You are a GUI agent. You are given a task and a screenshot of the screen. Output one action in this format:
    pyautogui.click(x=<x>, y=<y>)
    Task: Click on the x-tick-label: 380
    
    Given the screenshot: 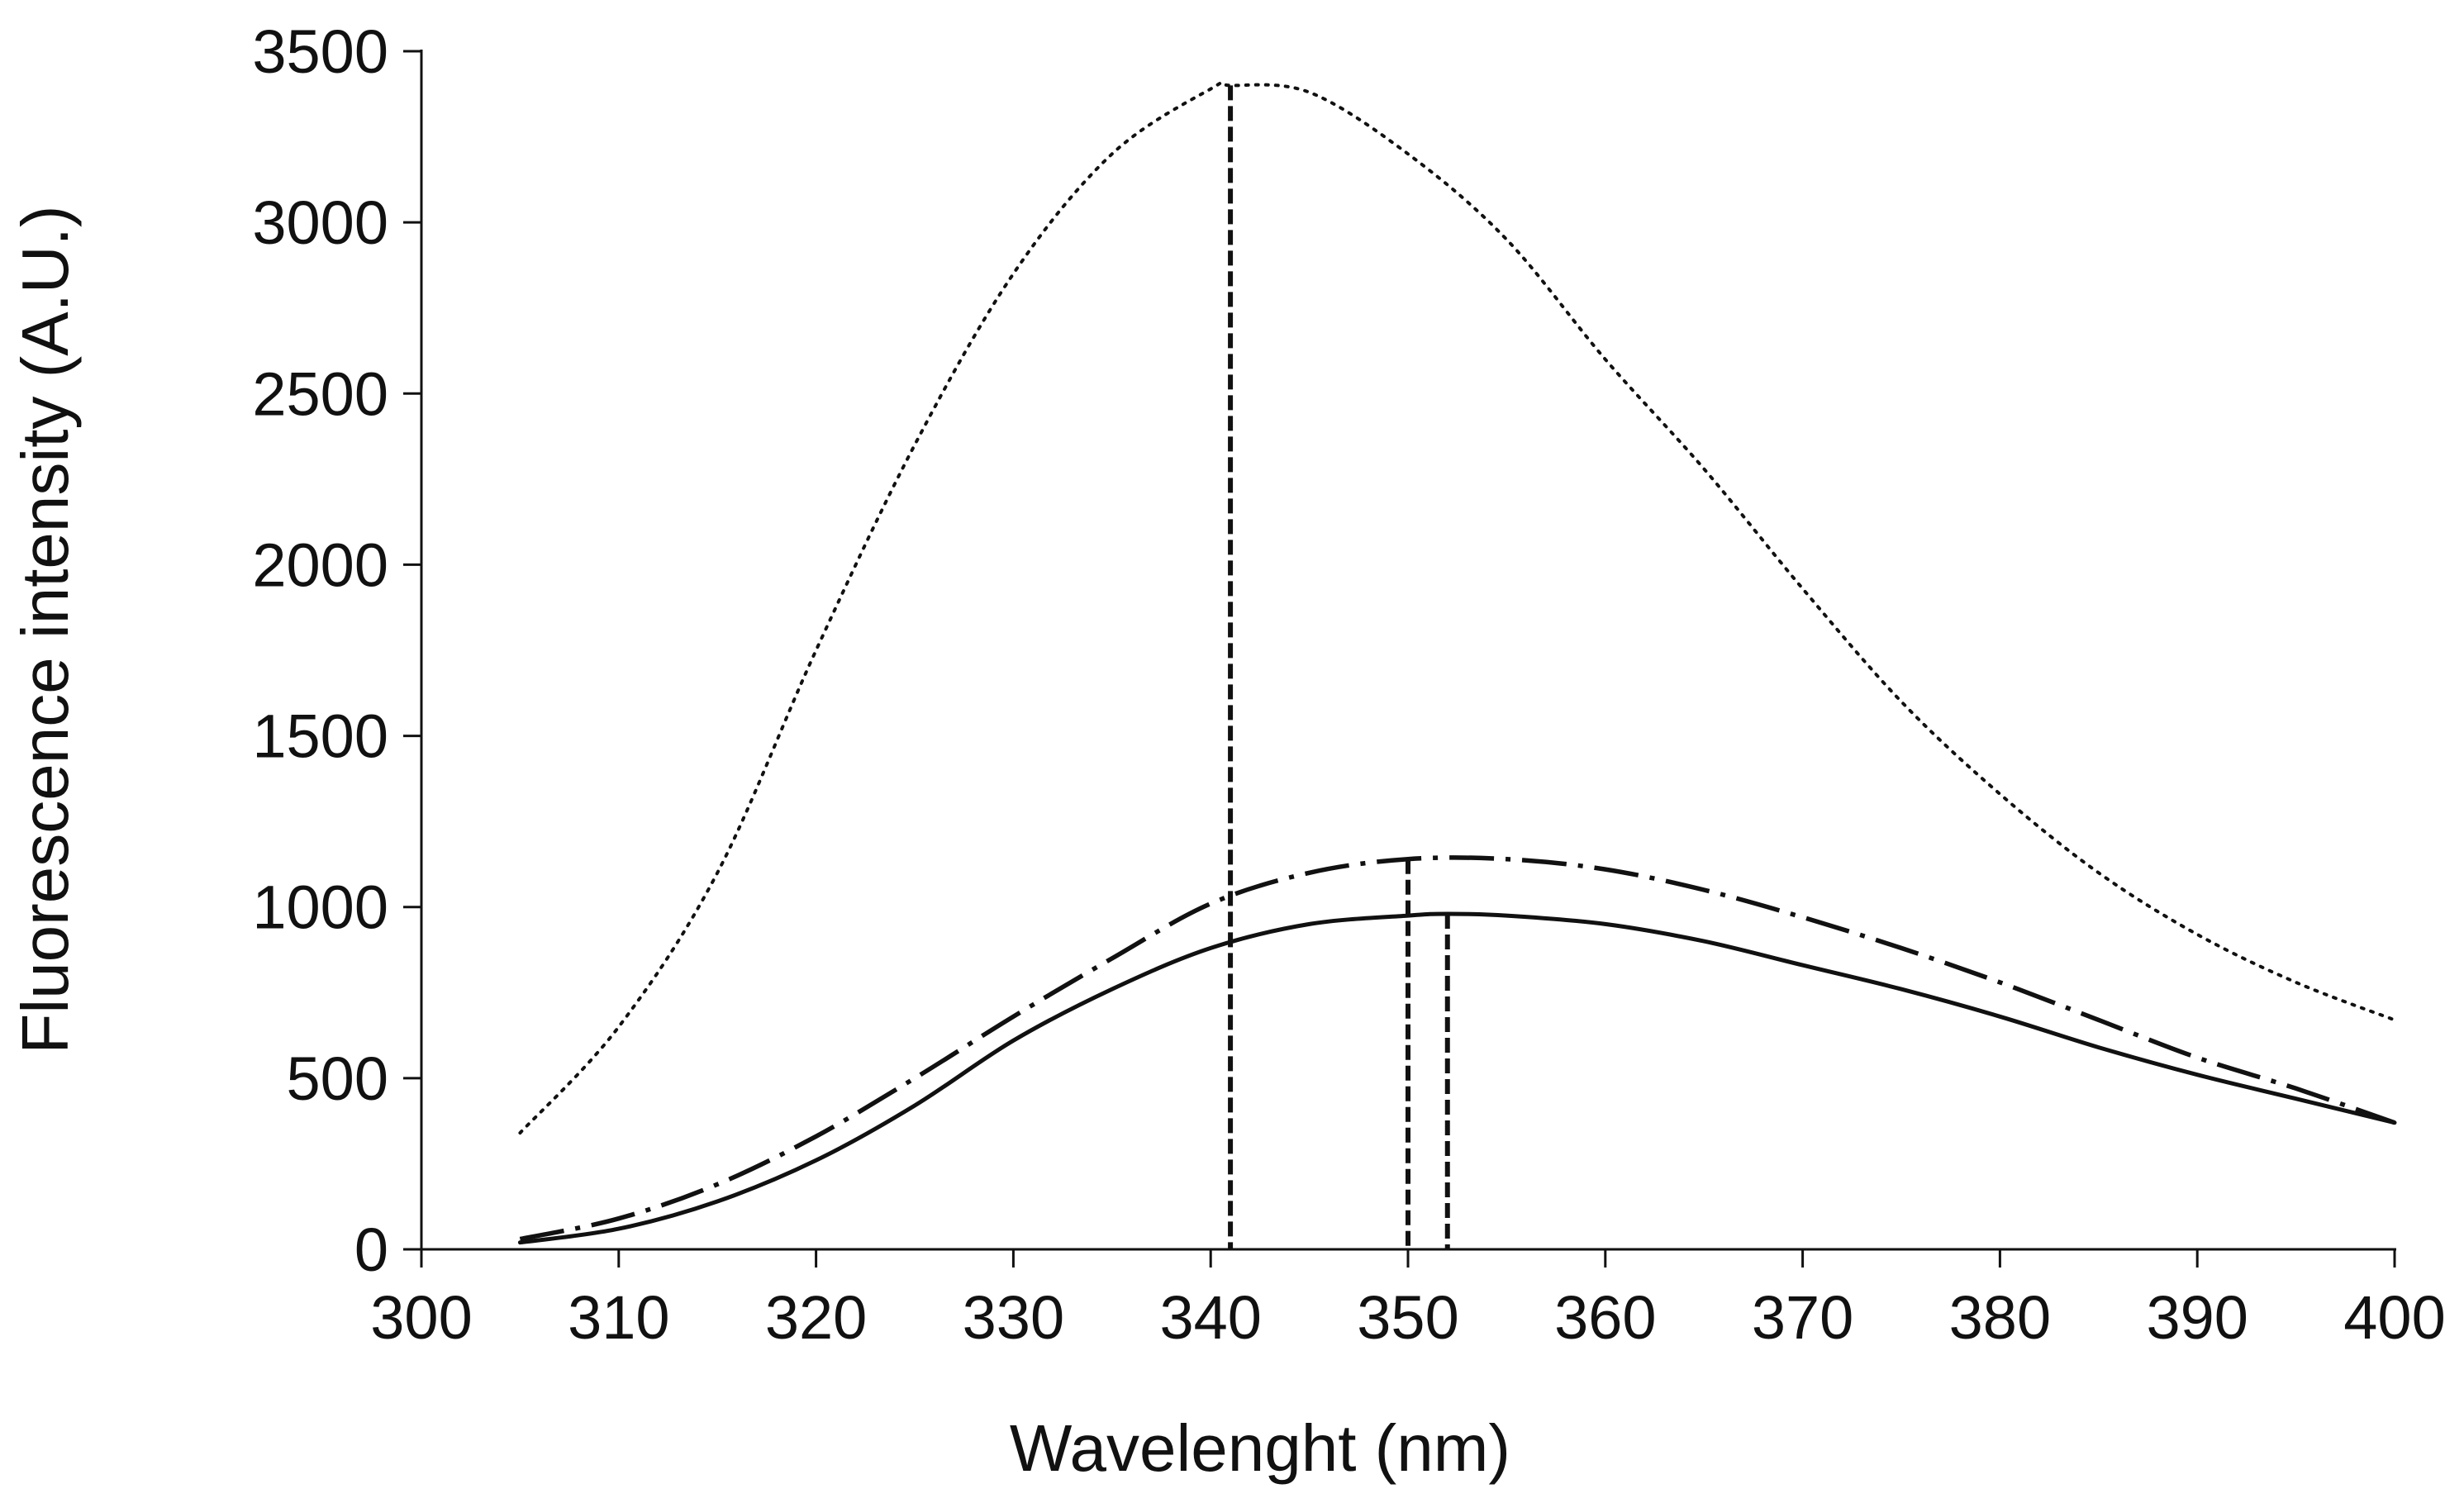 What is the action you would take?
    pyautogui.click(x=2000, y=1317)
    